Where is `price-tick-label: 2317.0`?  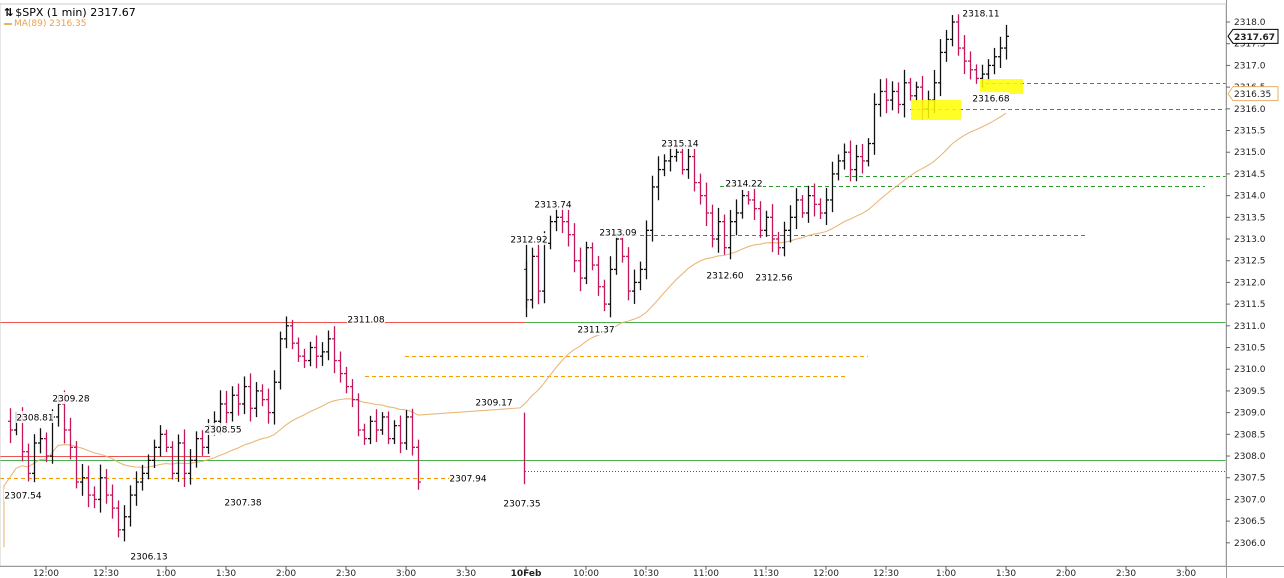
price-tick-label: 2317.0 is located at coordinates (1250, 66).